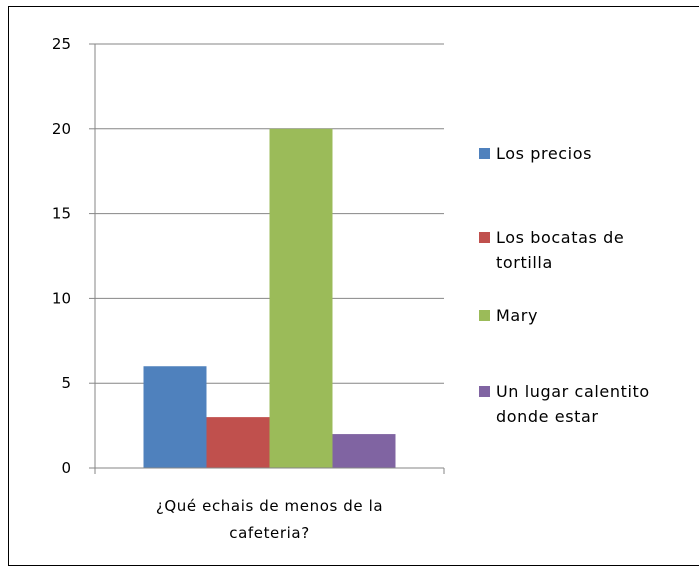 The image size is (699, 567). What do you see at coordinates (61, 129) in the screenshot?
I see `y-tick-label: 20` at bounding box center [61, 129].